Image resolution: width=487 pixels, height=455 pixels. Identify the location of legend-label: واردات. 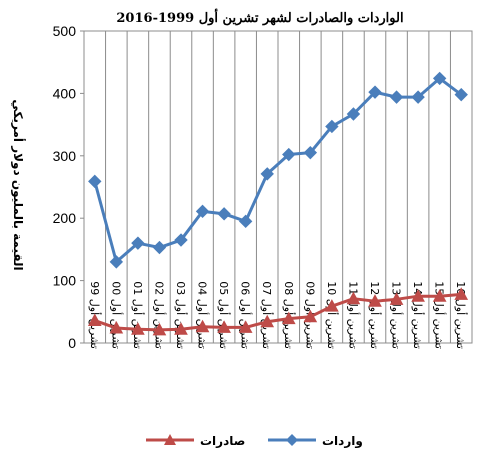
(342, 441).